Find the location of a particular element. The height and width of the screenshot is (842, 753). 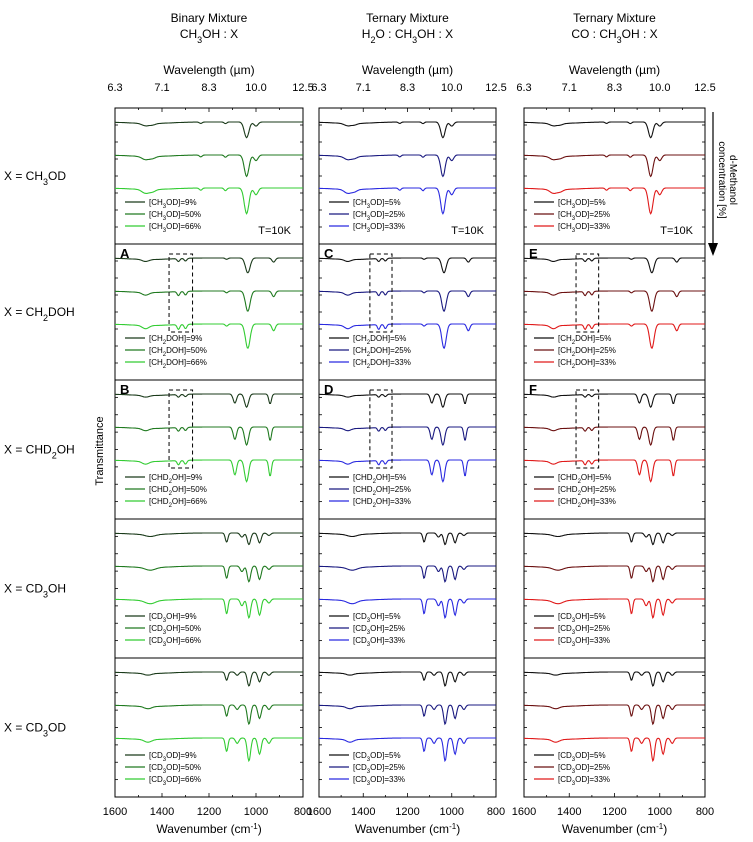

legend-label: [CD3OD]=5% is located at coordinates (582, 757).